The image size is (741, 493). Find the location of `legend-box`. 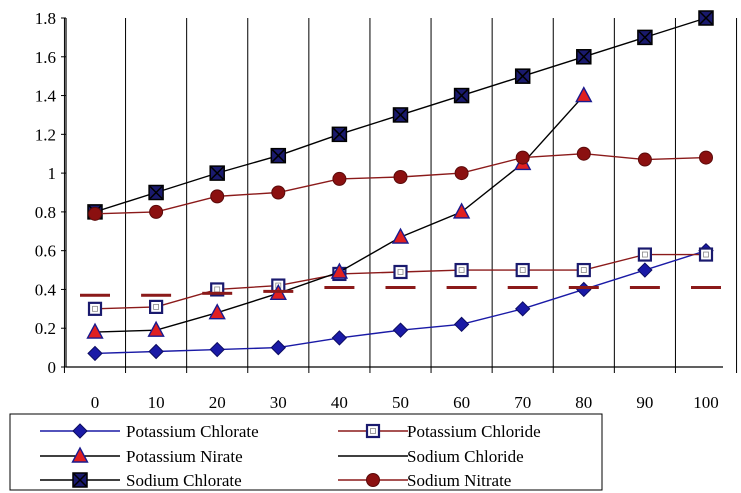

legend-box is located at coordinates (306, 452).